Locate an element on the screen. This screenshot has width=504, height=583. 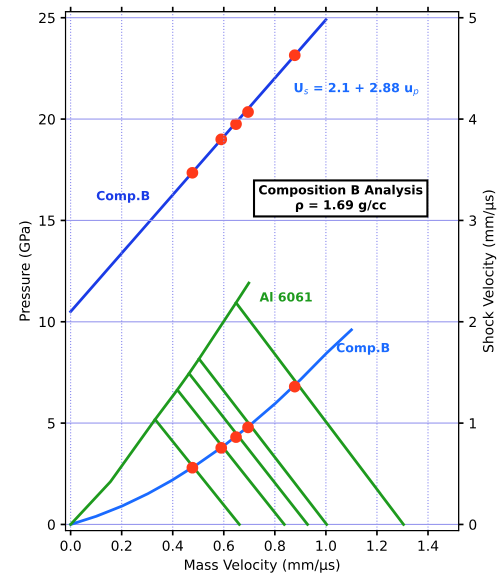
y-tick-label: 10 is located at coordinates (47, 322).